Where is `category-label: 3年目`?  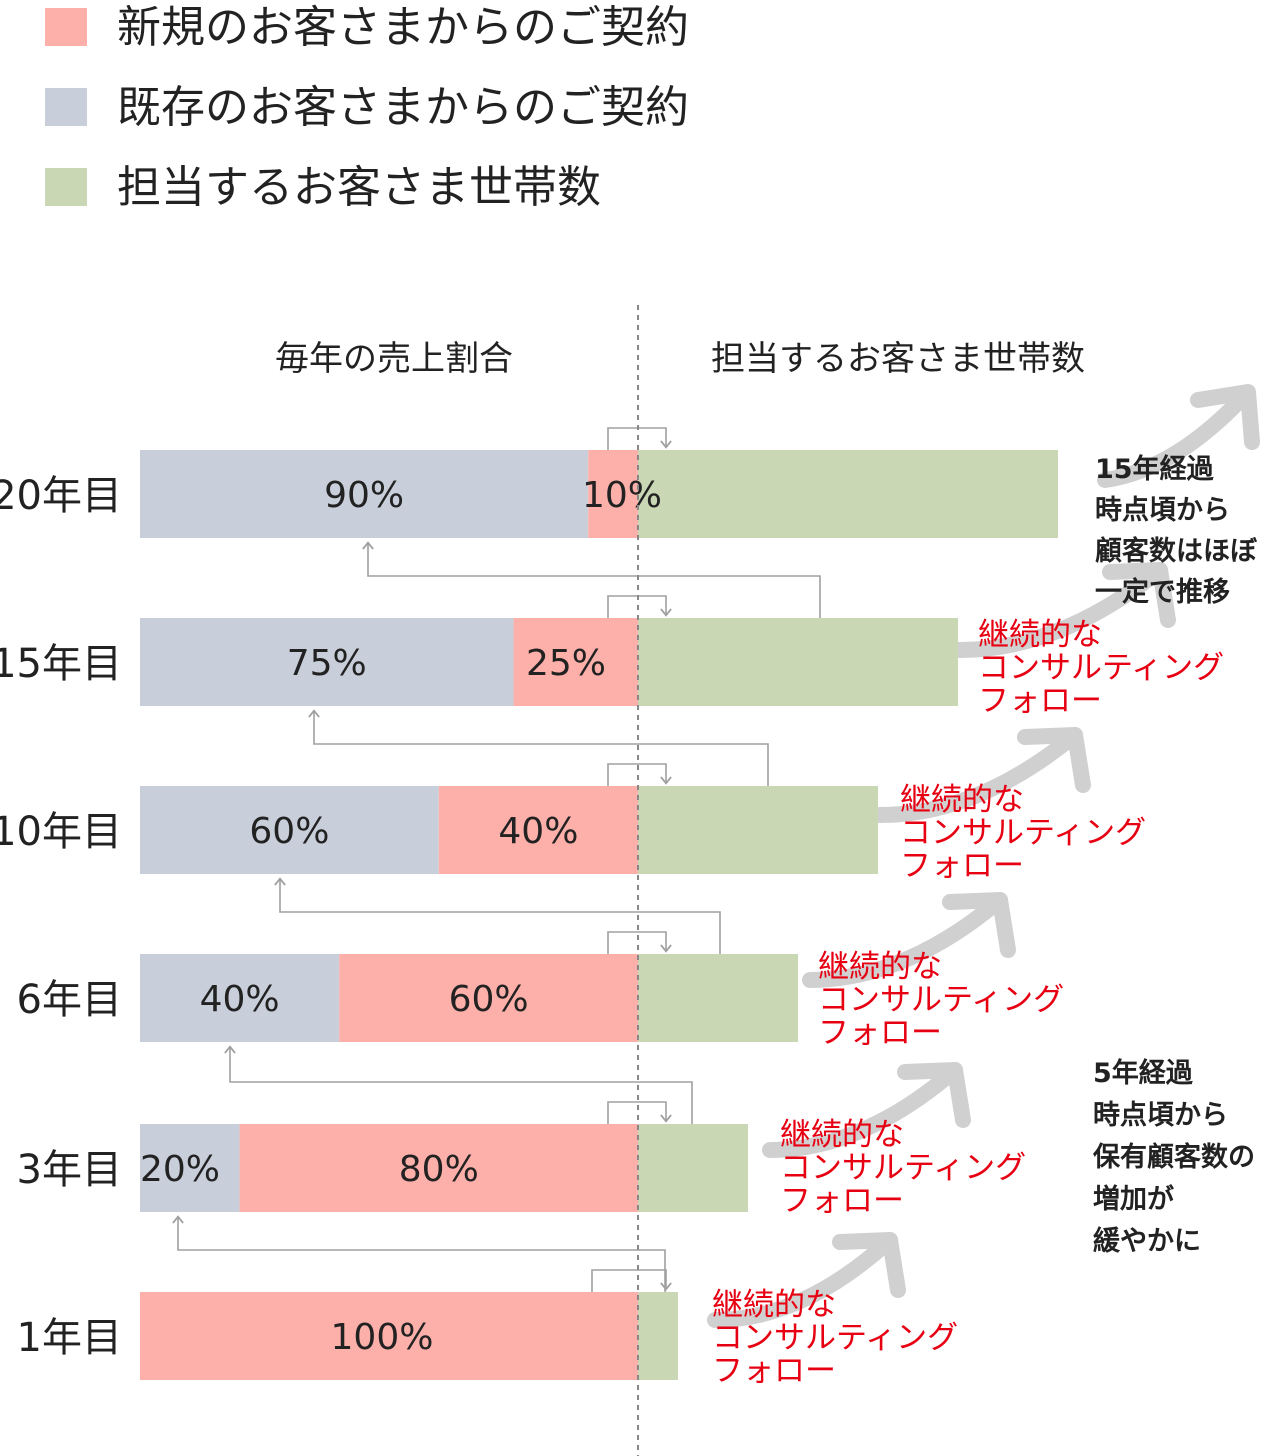
category-label: 3年目 is located at coordinates (69, 1170).